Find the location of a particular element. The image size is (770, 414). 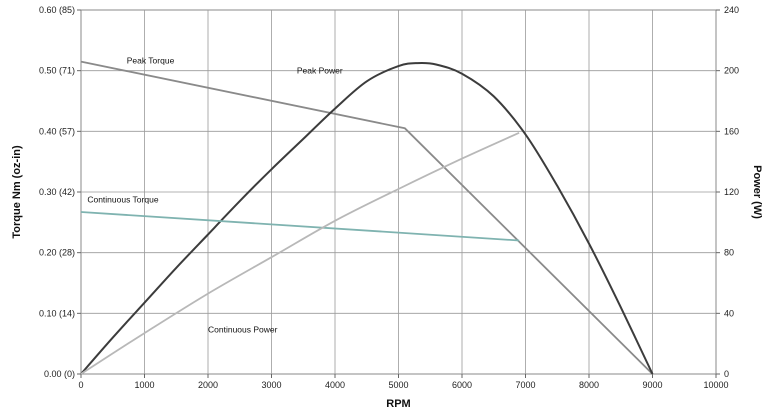

y-right-tick-label: 160 is located at coordinates (731, 131).